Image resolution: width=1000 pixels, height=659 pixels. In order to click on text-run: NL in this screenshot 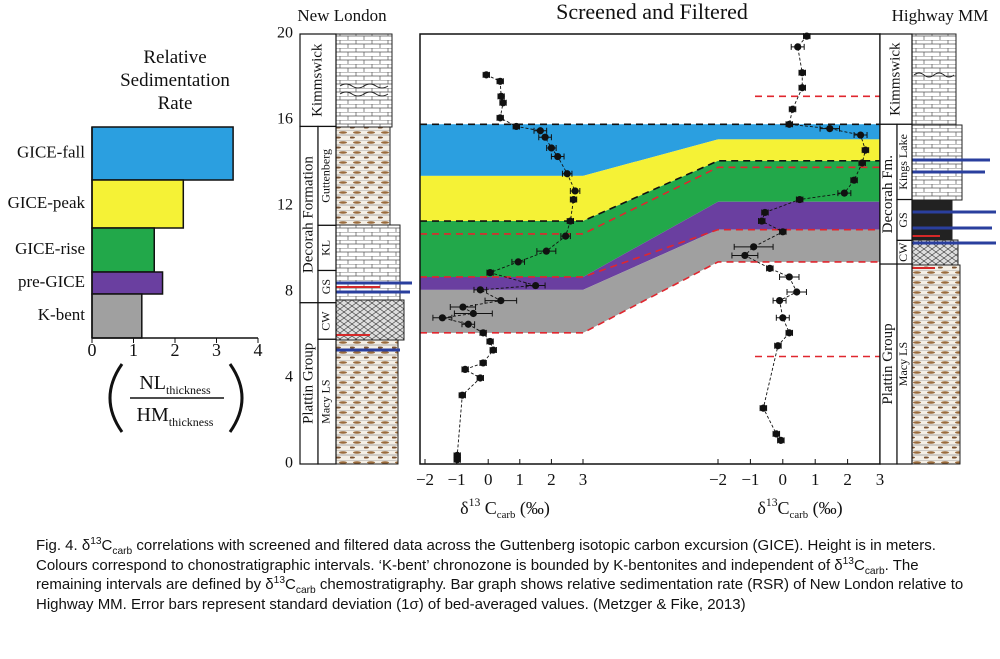, I will do `click(152, 383)`.